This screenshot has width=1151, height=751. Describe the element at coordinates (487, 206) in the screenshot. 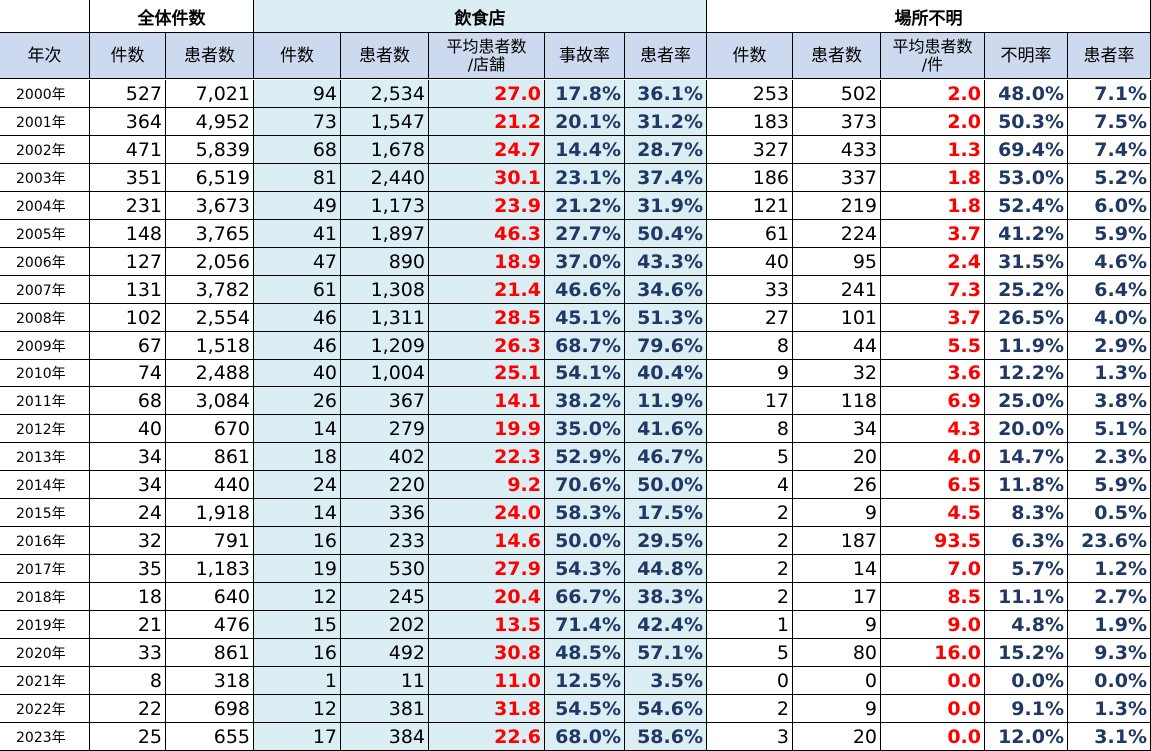

I see `cell-restaurant-avg-patients: 23.9` at that location.